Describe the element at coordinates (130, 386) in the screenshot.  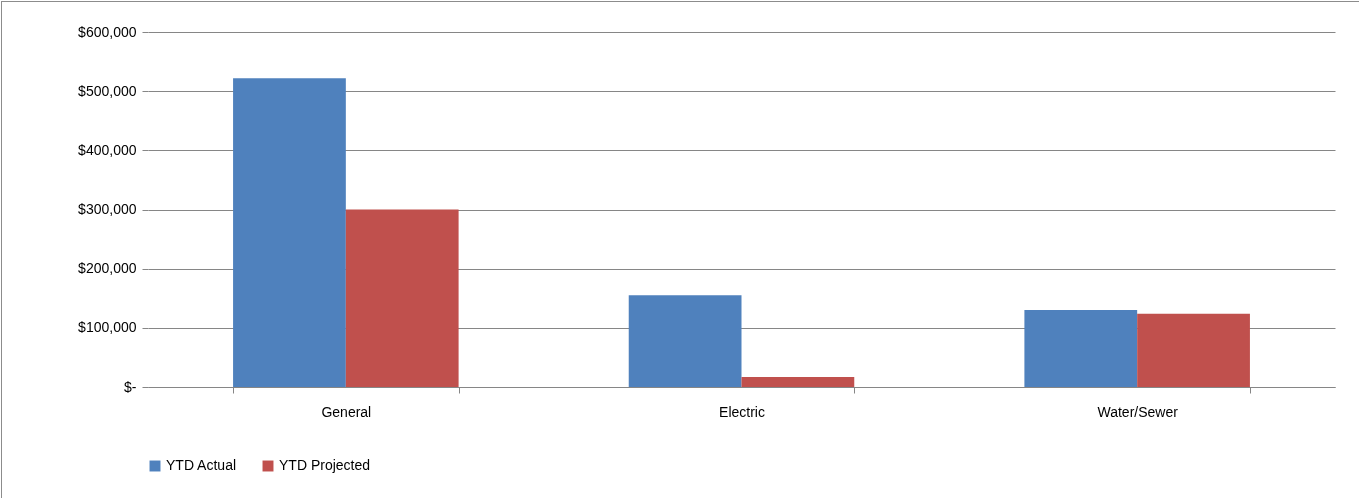
I see `y-tick-label: $-` at that location.